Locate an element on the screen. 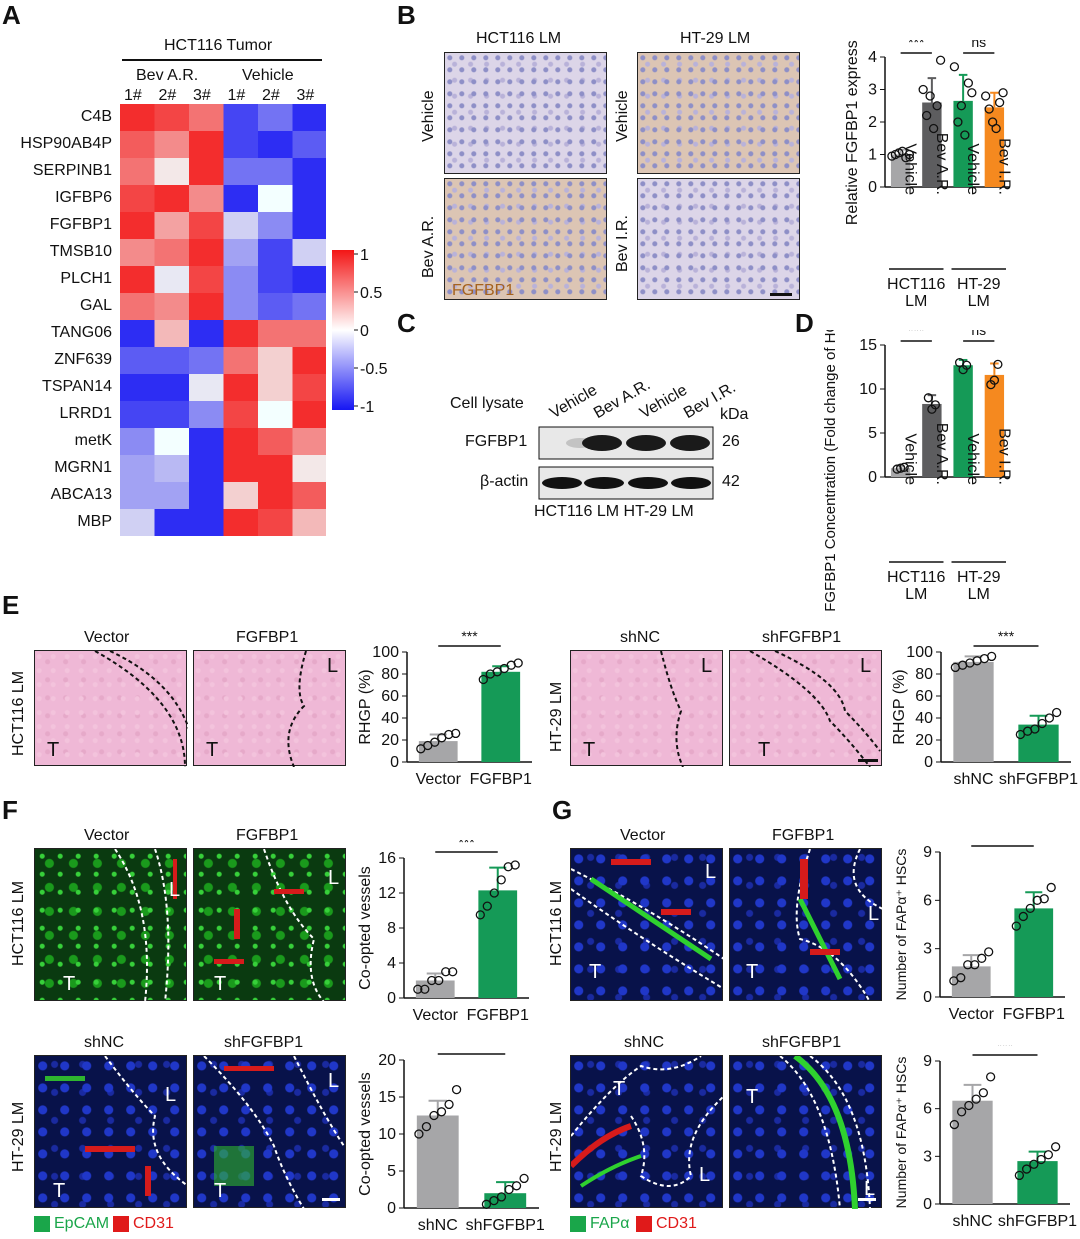  scale-tick-label: -0.5 is located at coordinates (374, 369).